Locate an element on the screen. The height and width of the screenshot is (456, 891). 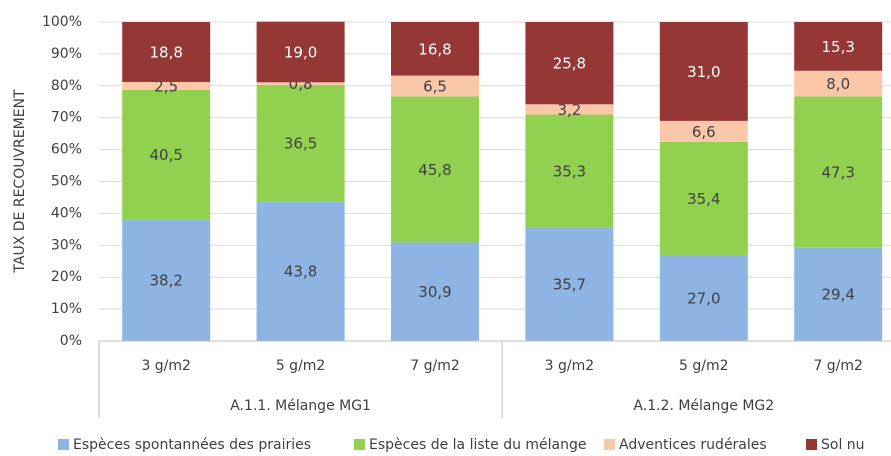
data-label: 35,7 is located at coordinates (569, 285).